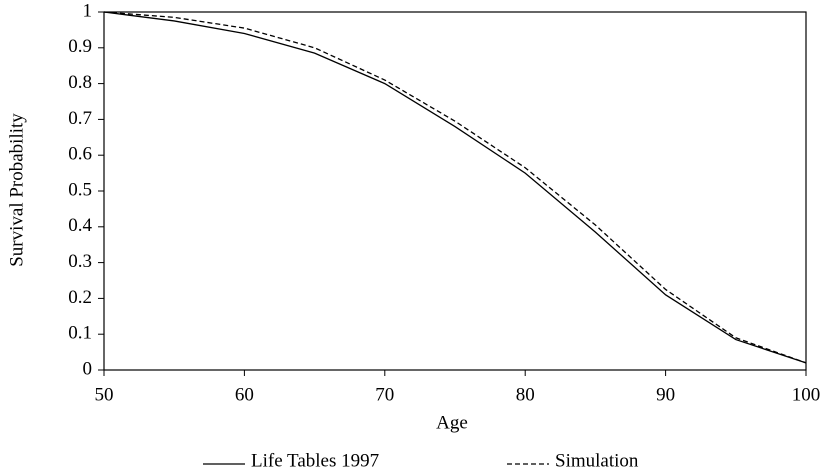 The height and width of the screenshot is (476, 833). What do you see at coordinates (80, 333) in the screenshot?
I see `y-tick-label: 0.1` at bounding box center [80, 333].